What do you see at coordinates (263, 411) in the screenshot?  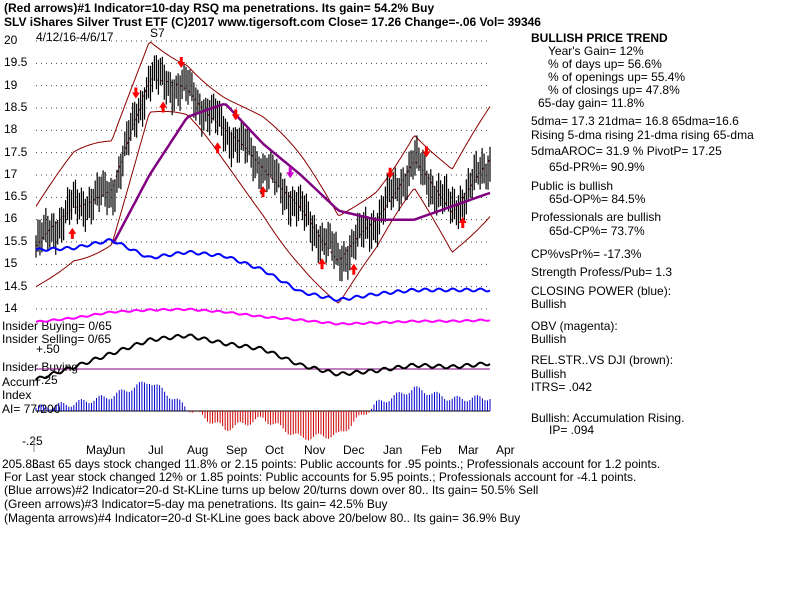 I see `accum-histogram` at bounding box center [263, 411].